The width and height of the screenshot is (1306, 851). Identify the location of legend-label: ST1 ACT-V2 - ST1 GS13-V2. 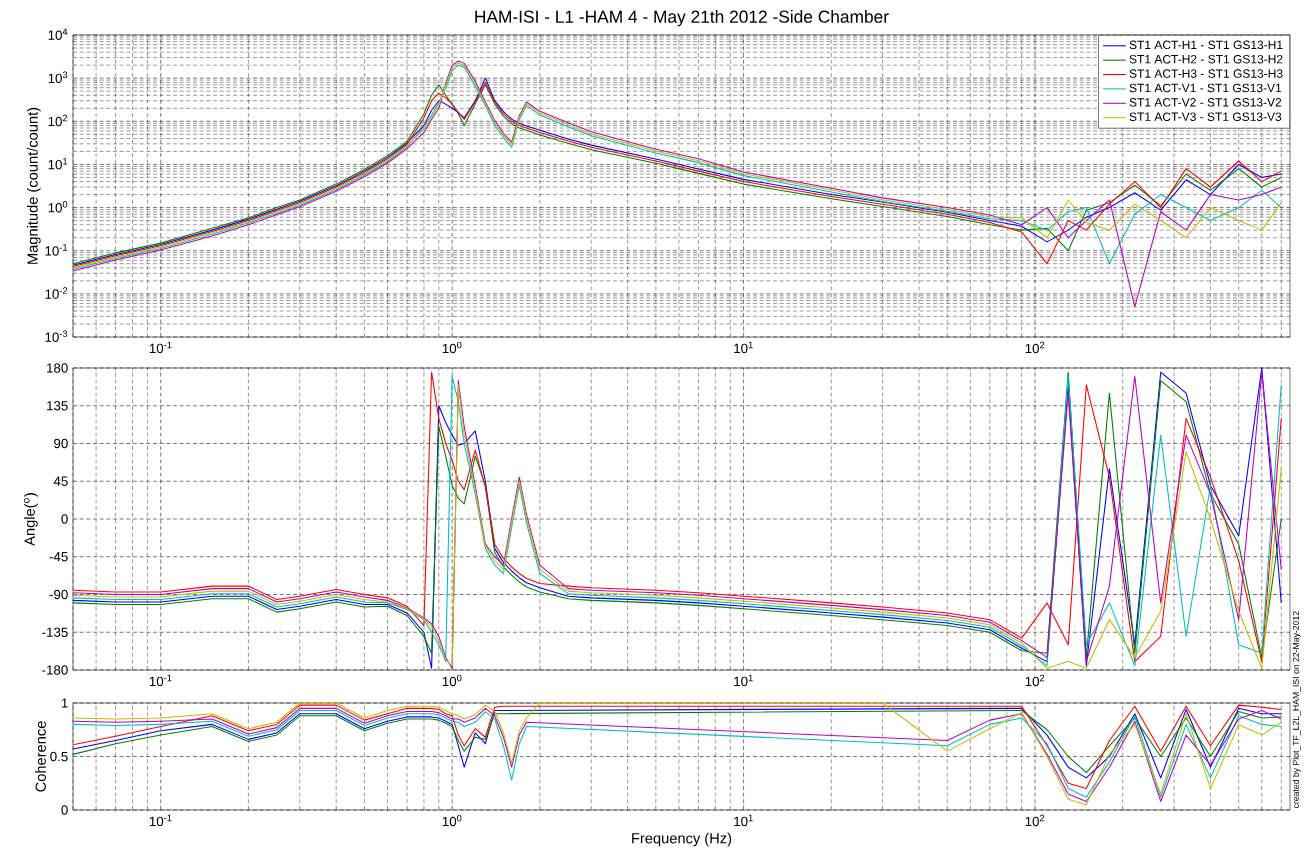
(1205, 102).